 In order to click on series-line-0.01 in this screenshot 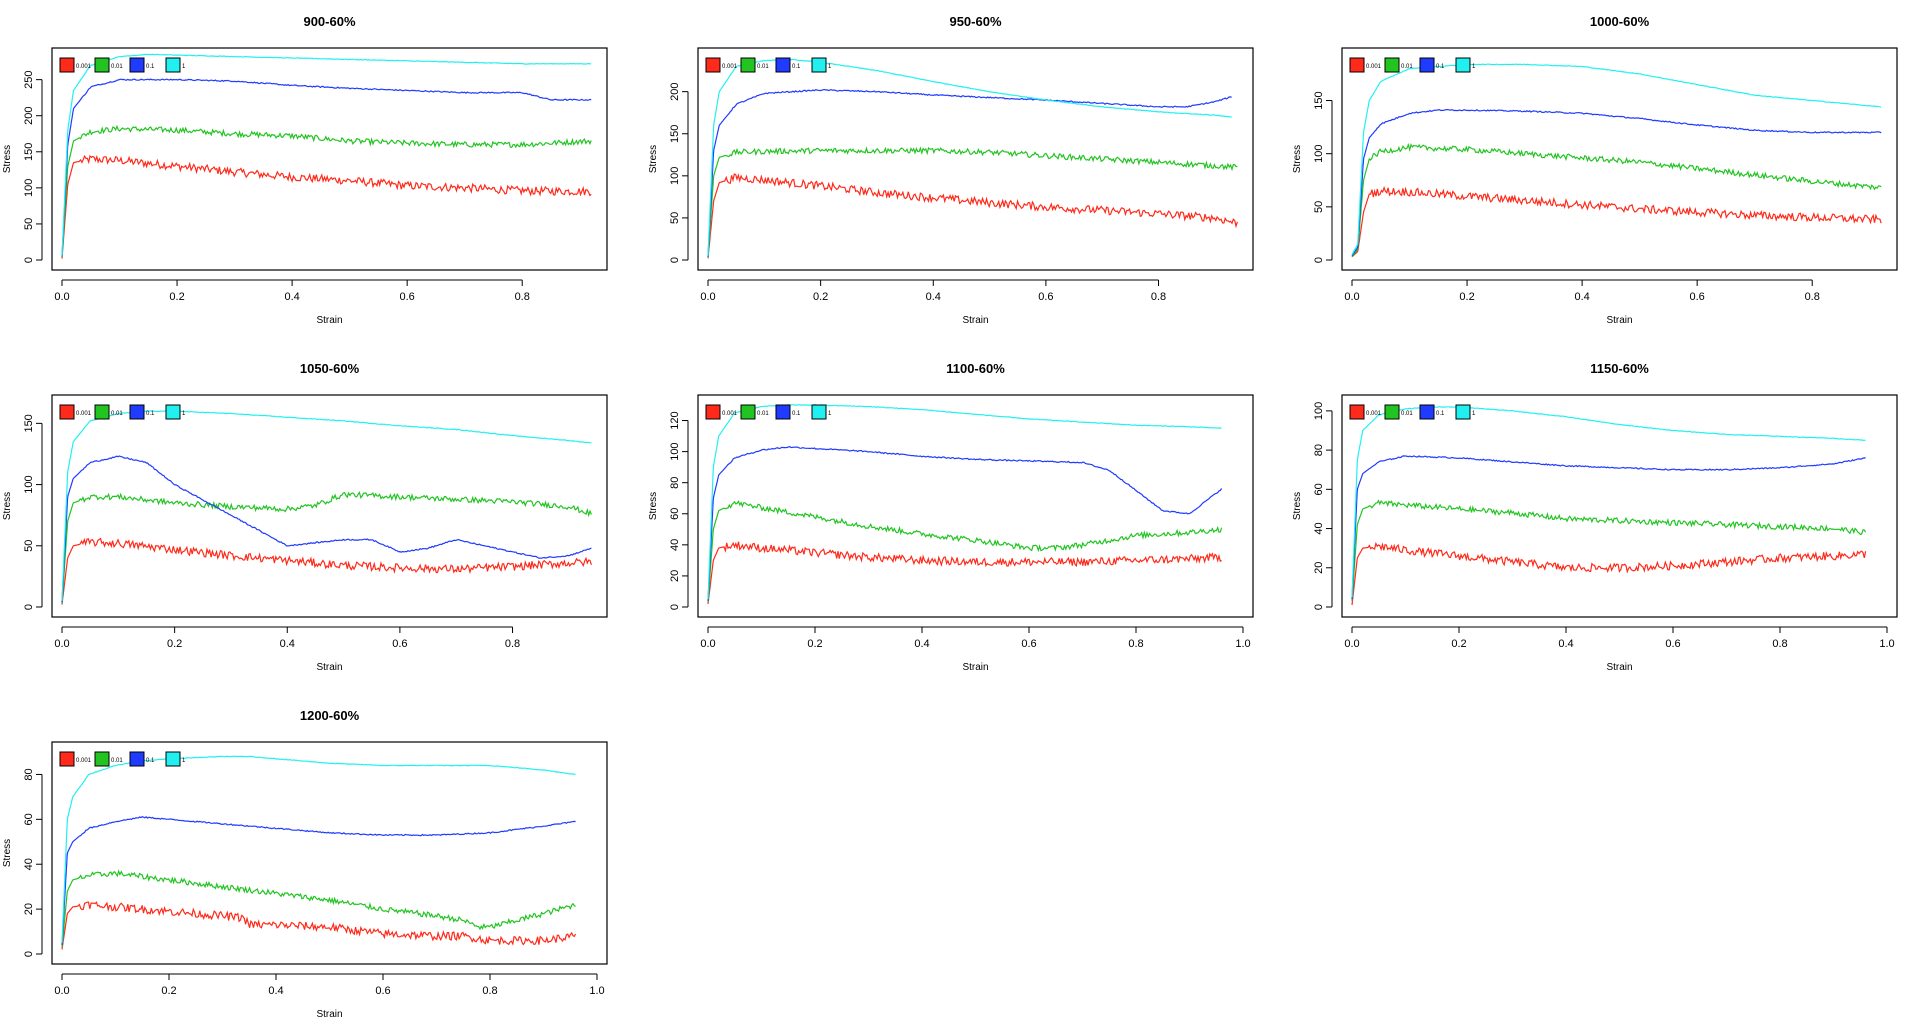, I will do `click(1616, 200)`.